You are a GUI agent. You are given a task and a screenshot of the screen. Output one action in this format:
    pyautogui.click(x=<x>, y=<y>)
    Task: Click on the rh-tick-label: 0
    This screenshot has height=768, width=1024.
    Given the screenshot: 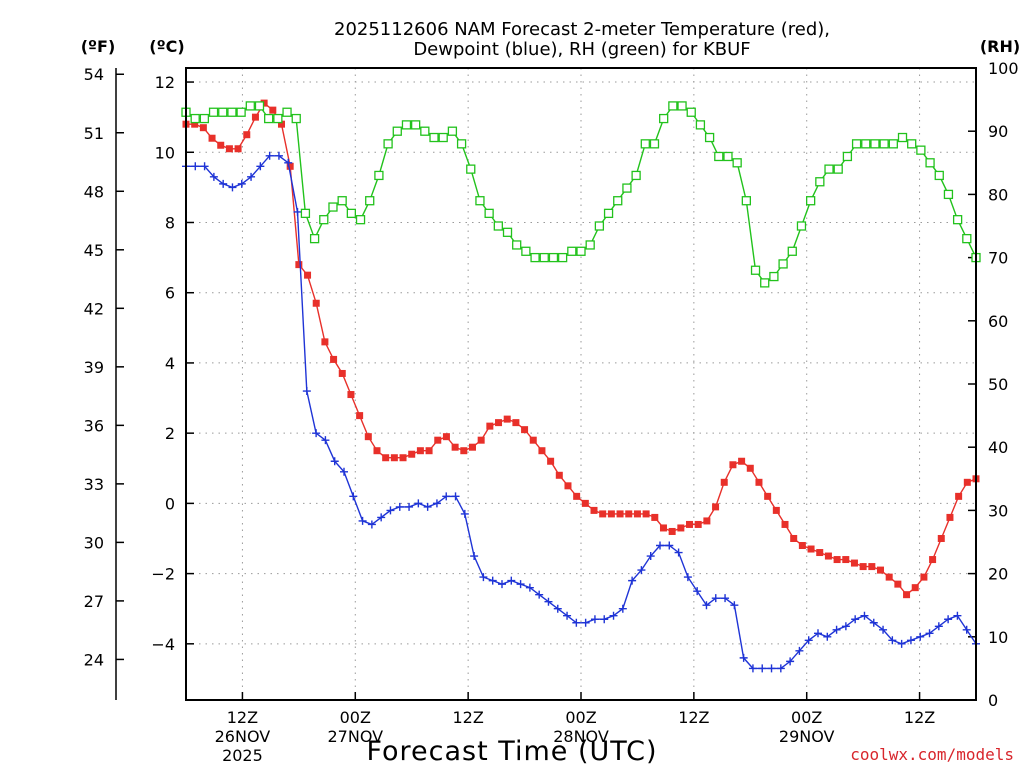 What is the action you would take?
    pyautogui.click(x=993, y=700)
    